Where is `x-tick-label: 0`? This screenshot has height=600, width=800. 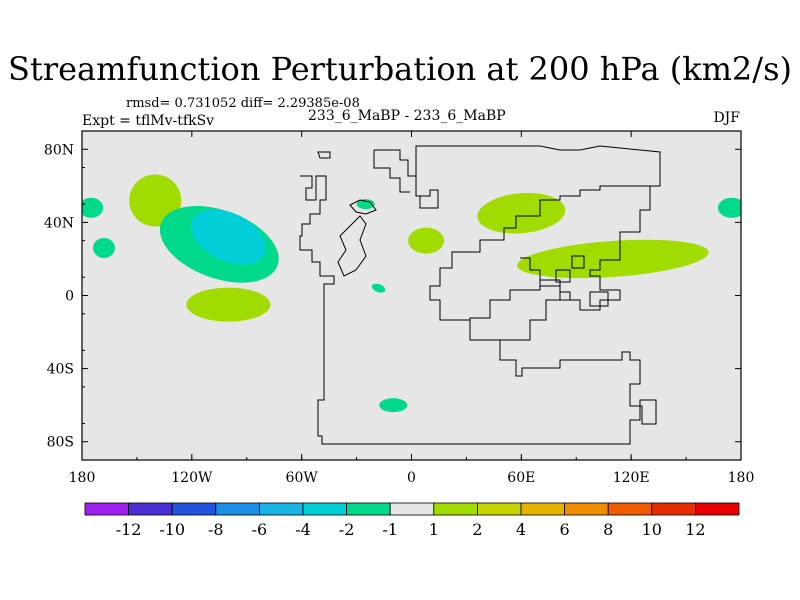 x-tick-label: 0 is located at coordinates (411, 478).